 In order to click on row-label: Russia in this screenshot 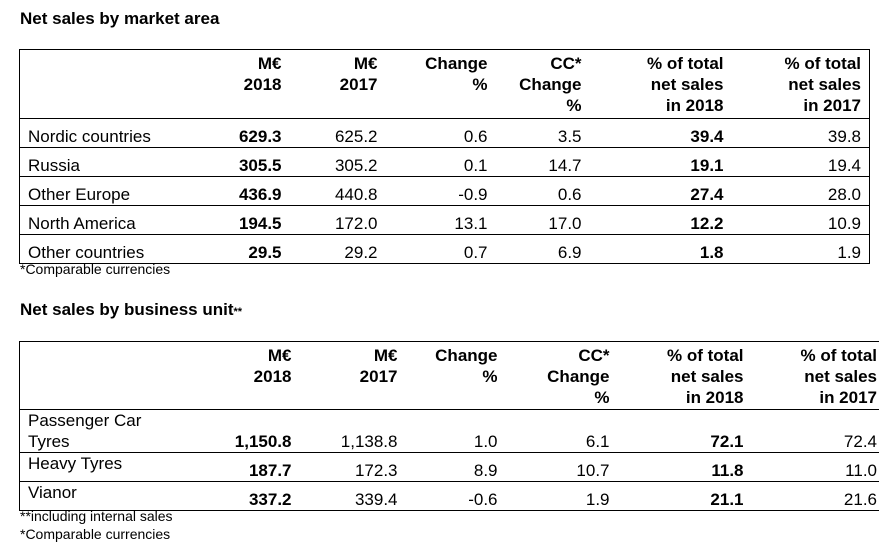, I will do `click(119, 162)`.